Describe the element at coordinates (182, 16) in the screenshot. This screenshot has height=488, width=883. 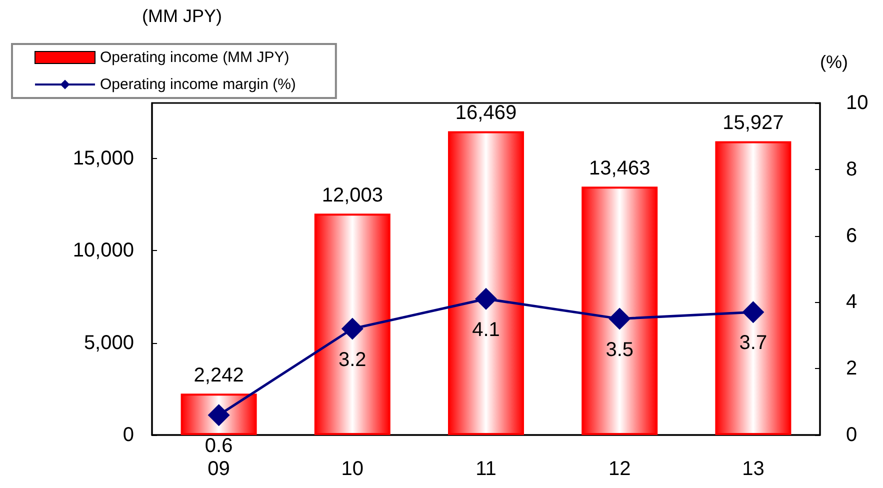
I see `y-axis-title: (MM JPY)` at that location.